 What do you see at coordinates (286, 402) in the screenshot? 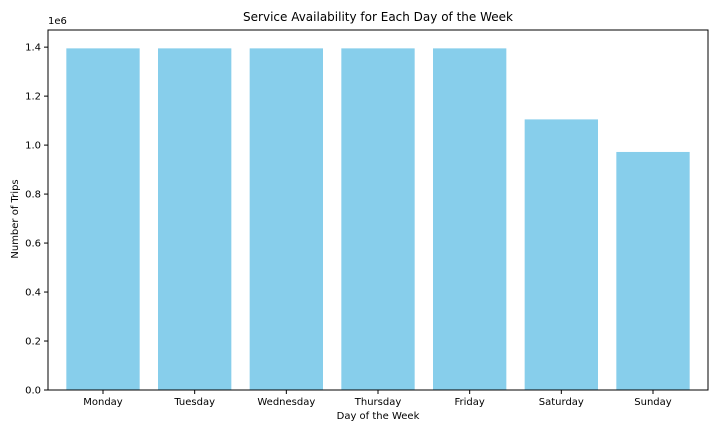
I see `x-tick-label: Wednesday` at bounding box center [286, 402].